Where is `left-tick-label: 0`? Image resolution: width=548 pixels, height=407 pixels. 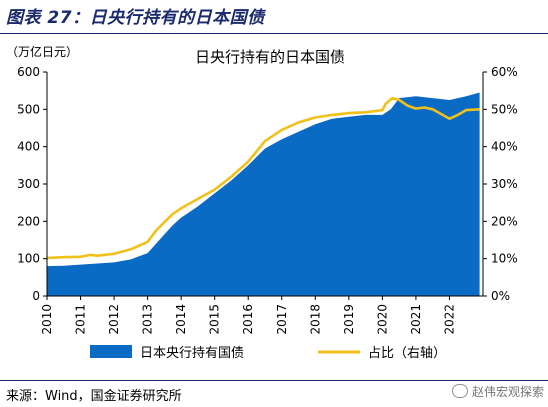
left-tick-label: 0 is located at coordinates (36, 296).